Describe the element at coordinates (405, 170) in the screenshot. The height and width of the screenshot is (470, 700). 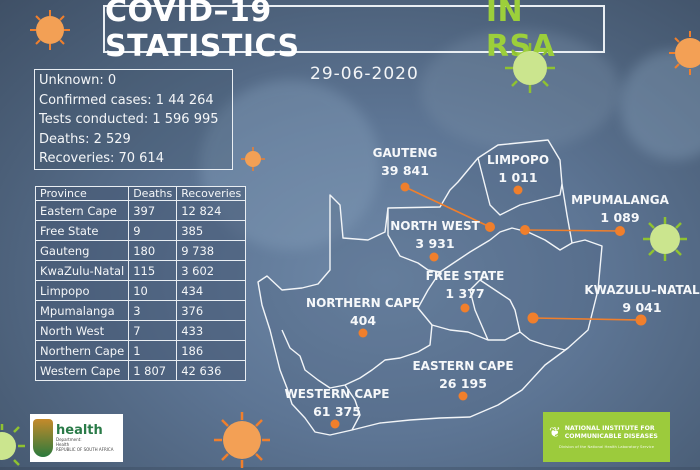
I see `province-cases: 39 841` at that location.